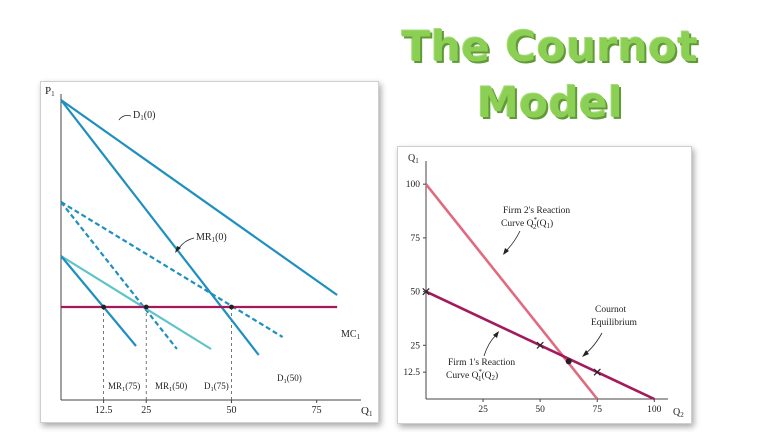 The height and width of the screenshot is (432, 768). Describe the element at coordinates (585, 353) in the screenshot. I see `arrowhead-cournot` at that location.